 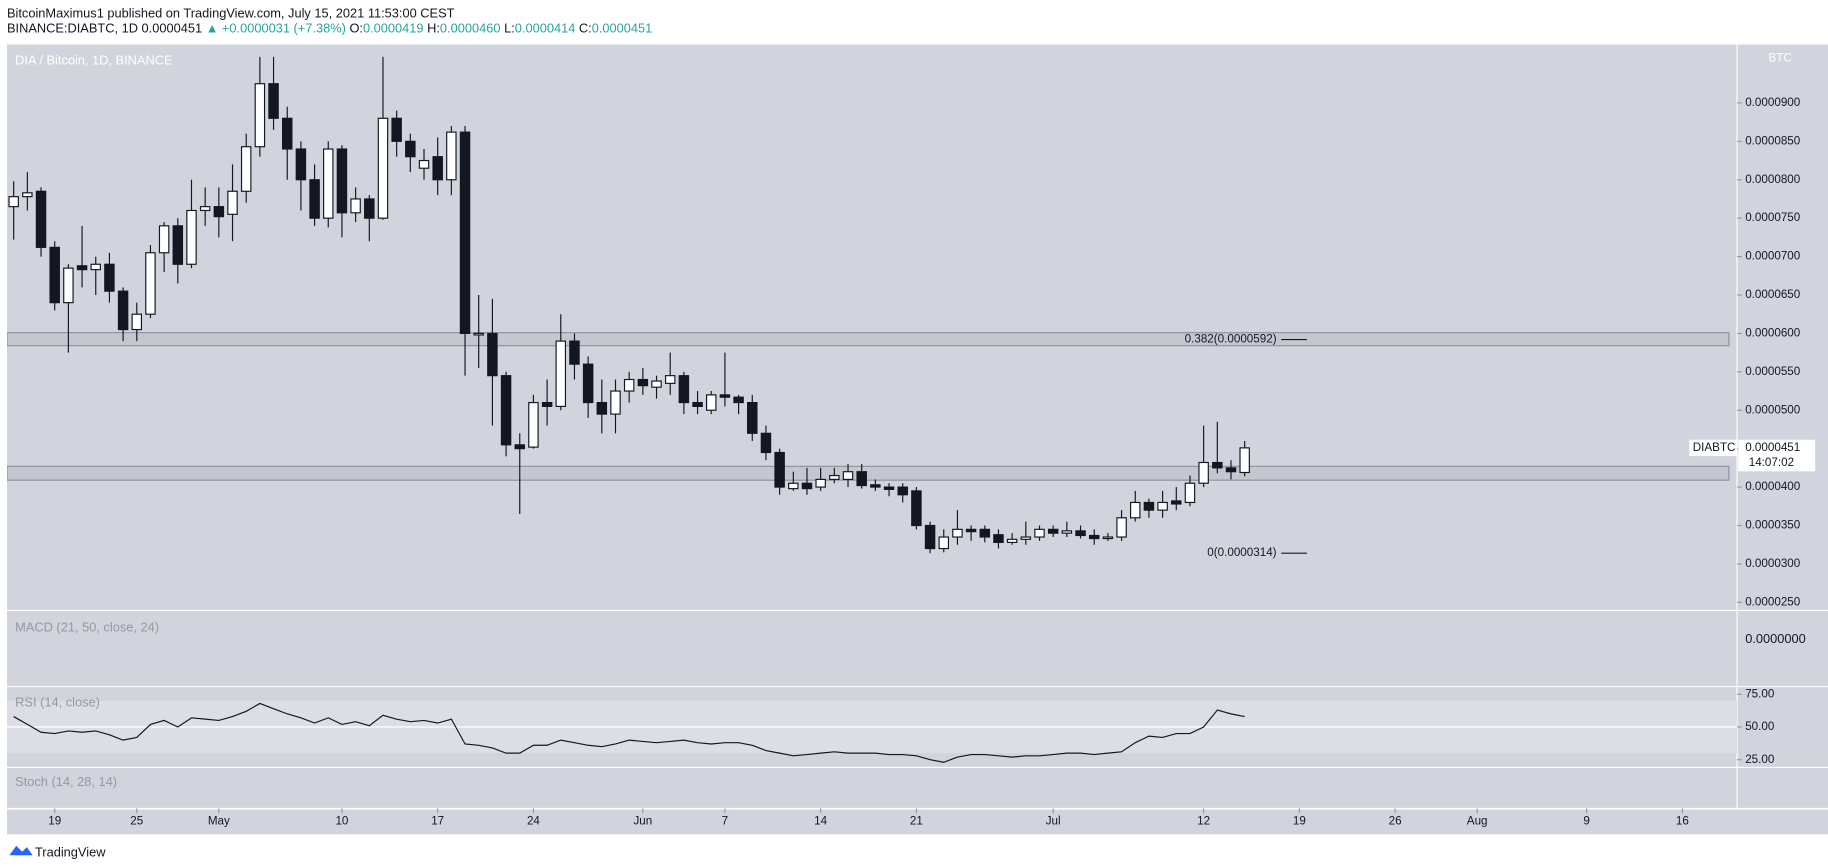 What do you see at coordinates (642, 820) in the screenshot?
I see `x-tick-label: Jun` at bounding box center [642, 820].